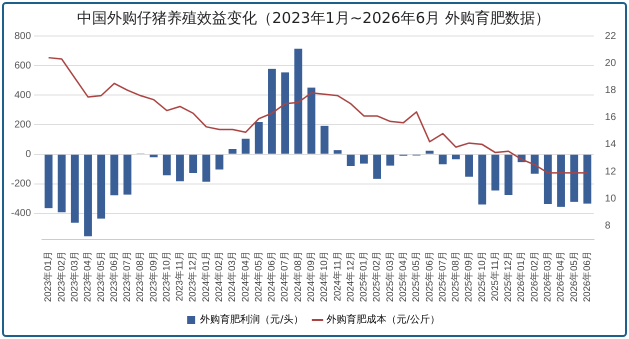  What do you see at coordinates (28, 154) in the screenshot?
I see `y-tick-label: 0` at bounding box center [28, 154].